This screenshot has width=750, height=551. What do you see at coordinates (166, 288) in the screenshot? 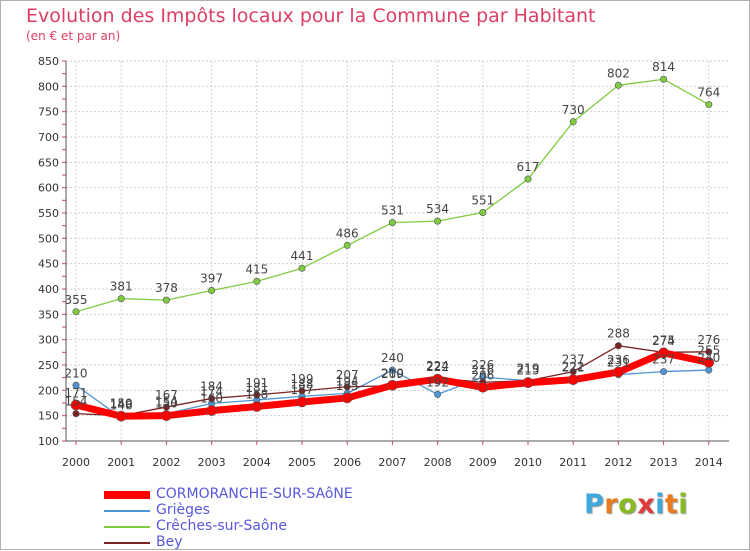
I see `data-label: 378` at bounding box center [166, 288].